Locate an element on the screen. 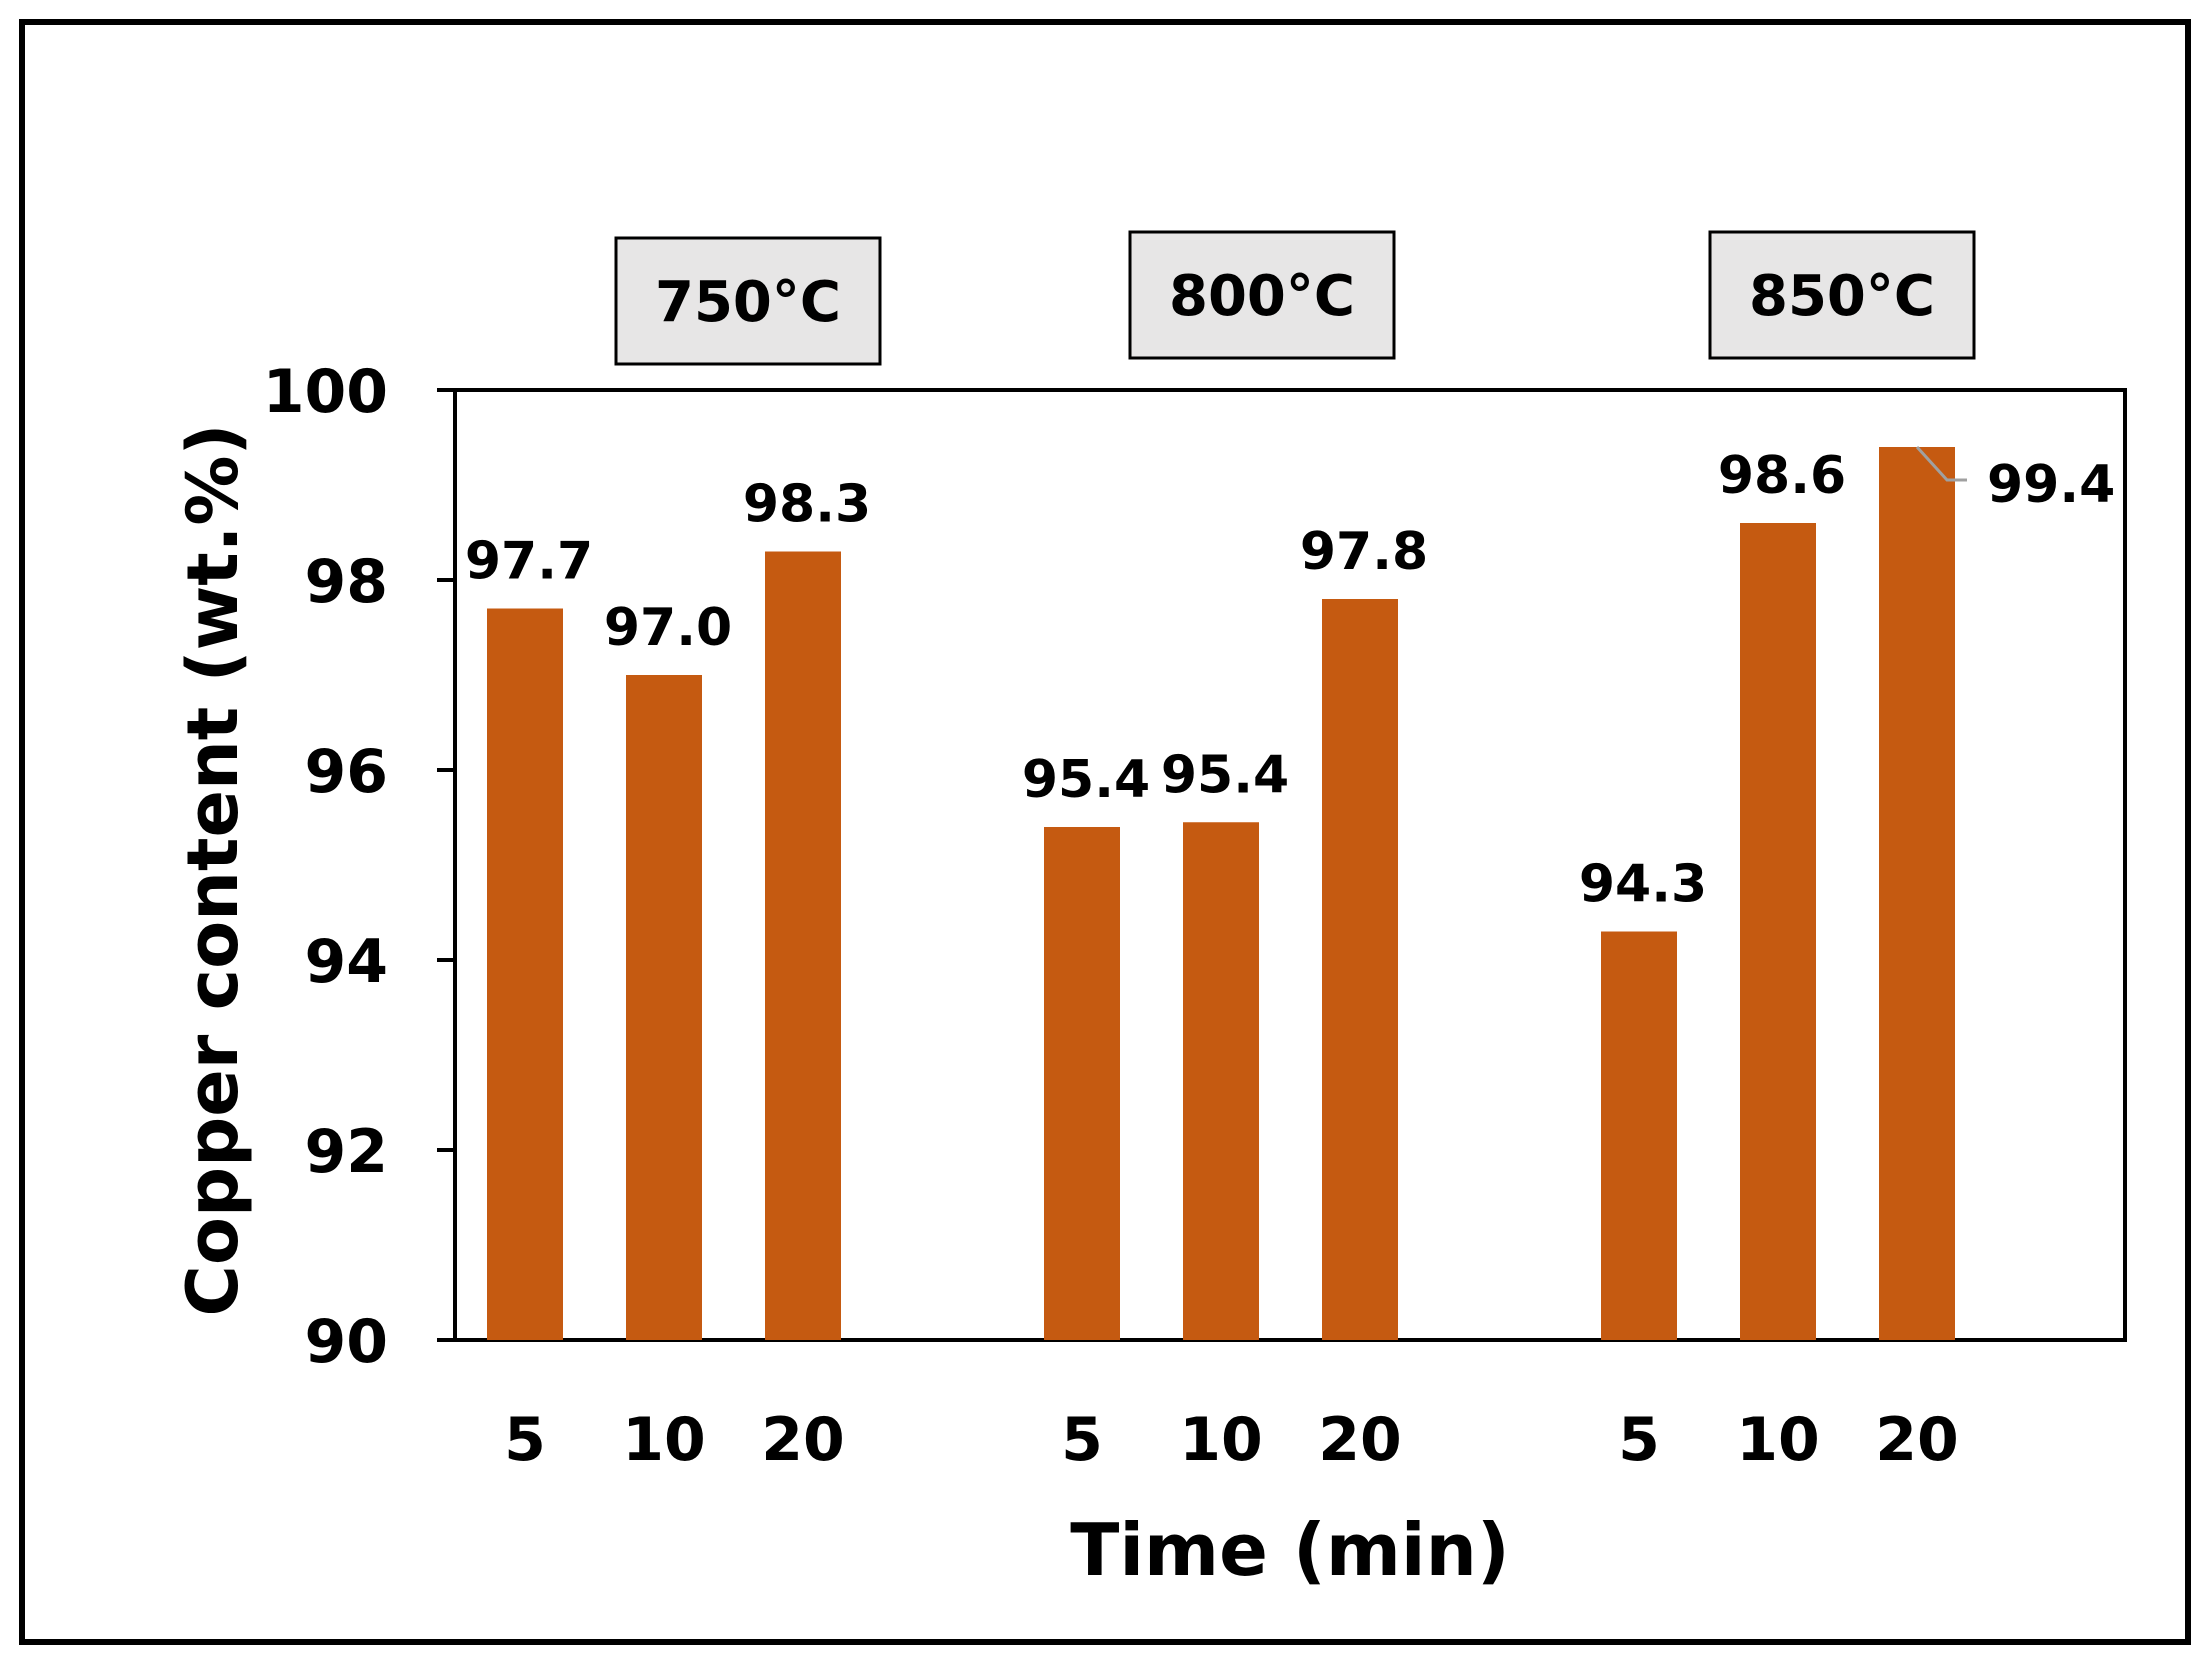  data-label: 94.3 is located at coordinates (1643, 885).